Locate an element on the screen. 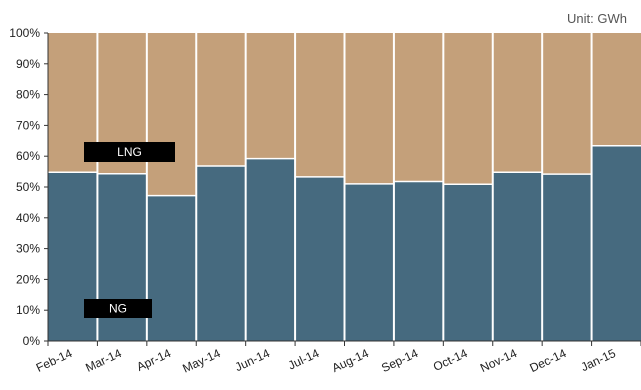  y-axis: 0% 10% 20% 30% 40% 50% 60% 70% 80% 90% 100% is located at coordinates (29, 187).